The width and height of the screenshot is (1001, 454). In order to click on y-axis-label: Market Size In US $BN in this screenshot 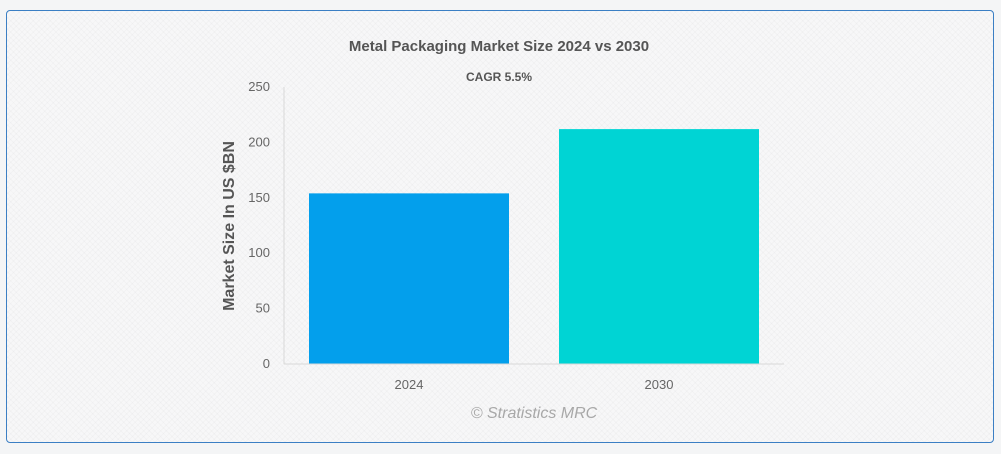, I will do `click(229, 226)`.